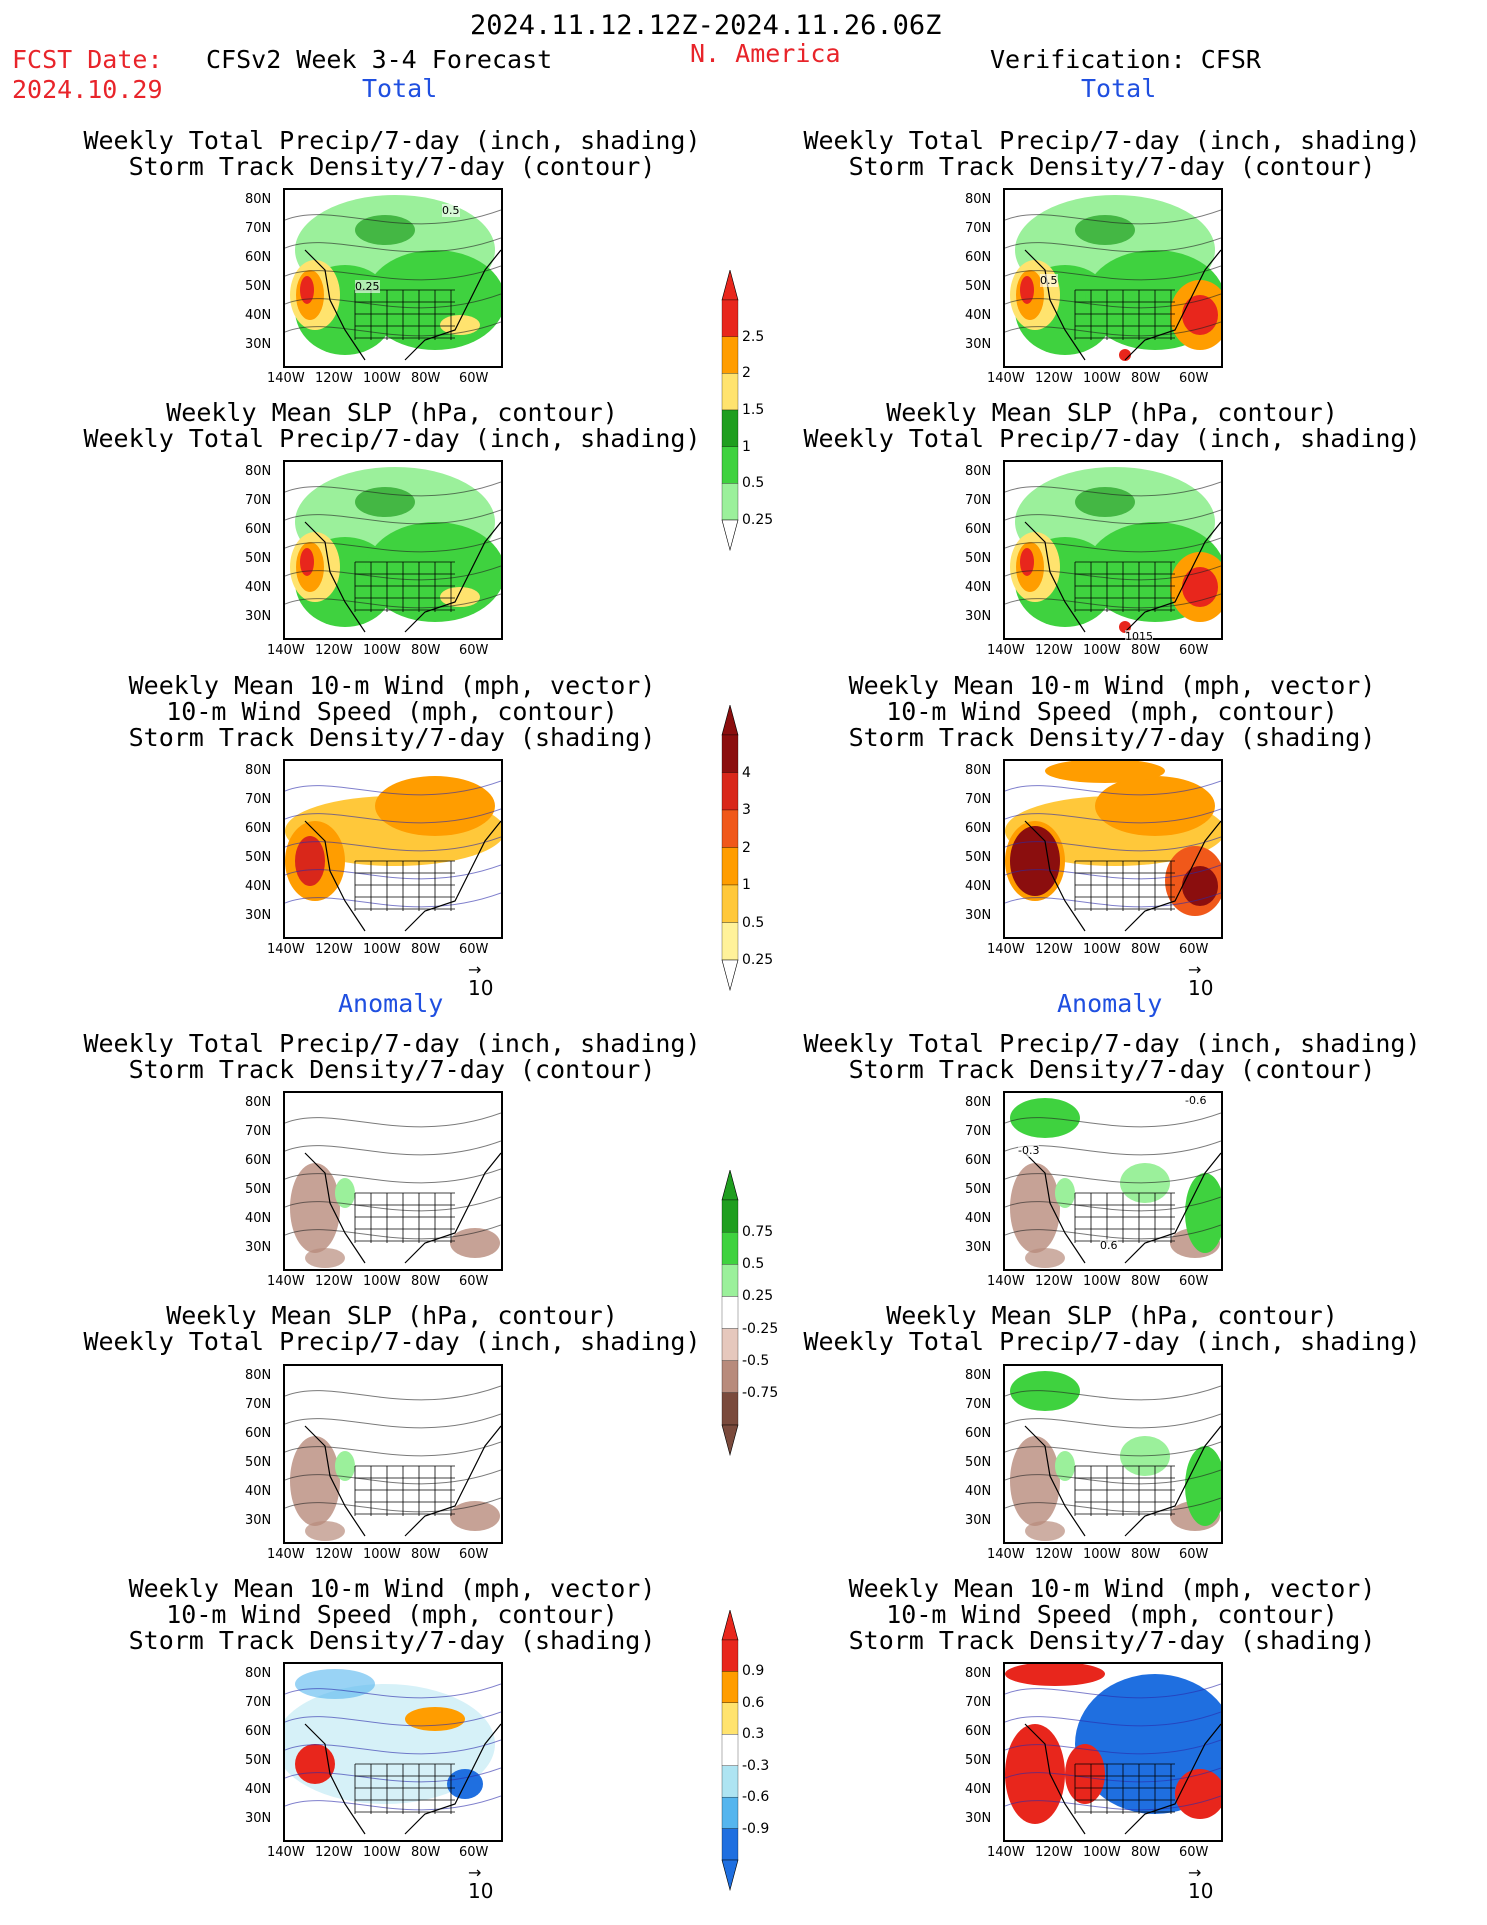 This screenshot has height=1925, width=1487. What do you see at coordinates (1139, 636) in the screenshot?
I see `contour-label: 1015` at bounding box center [1139, 636].